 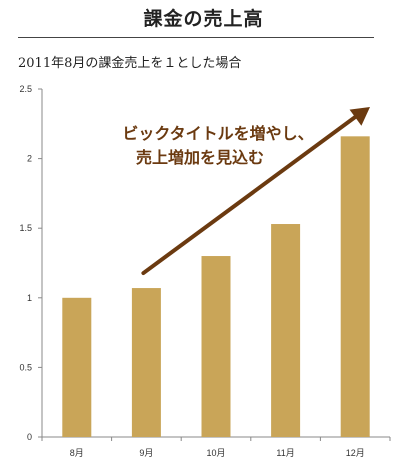 What do you see at coordinates (25, 367) in the screenshot?
I see `y-tick-label: 0.5` at bounding box center [25, 367].